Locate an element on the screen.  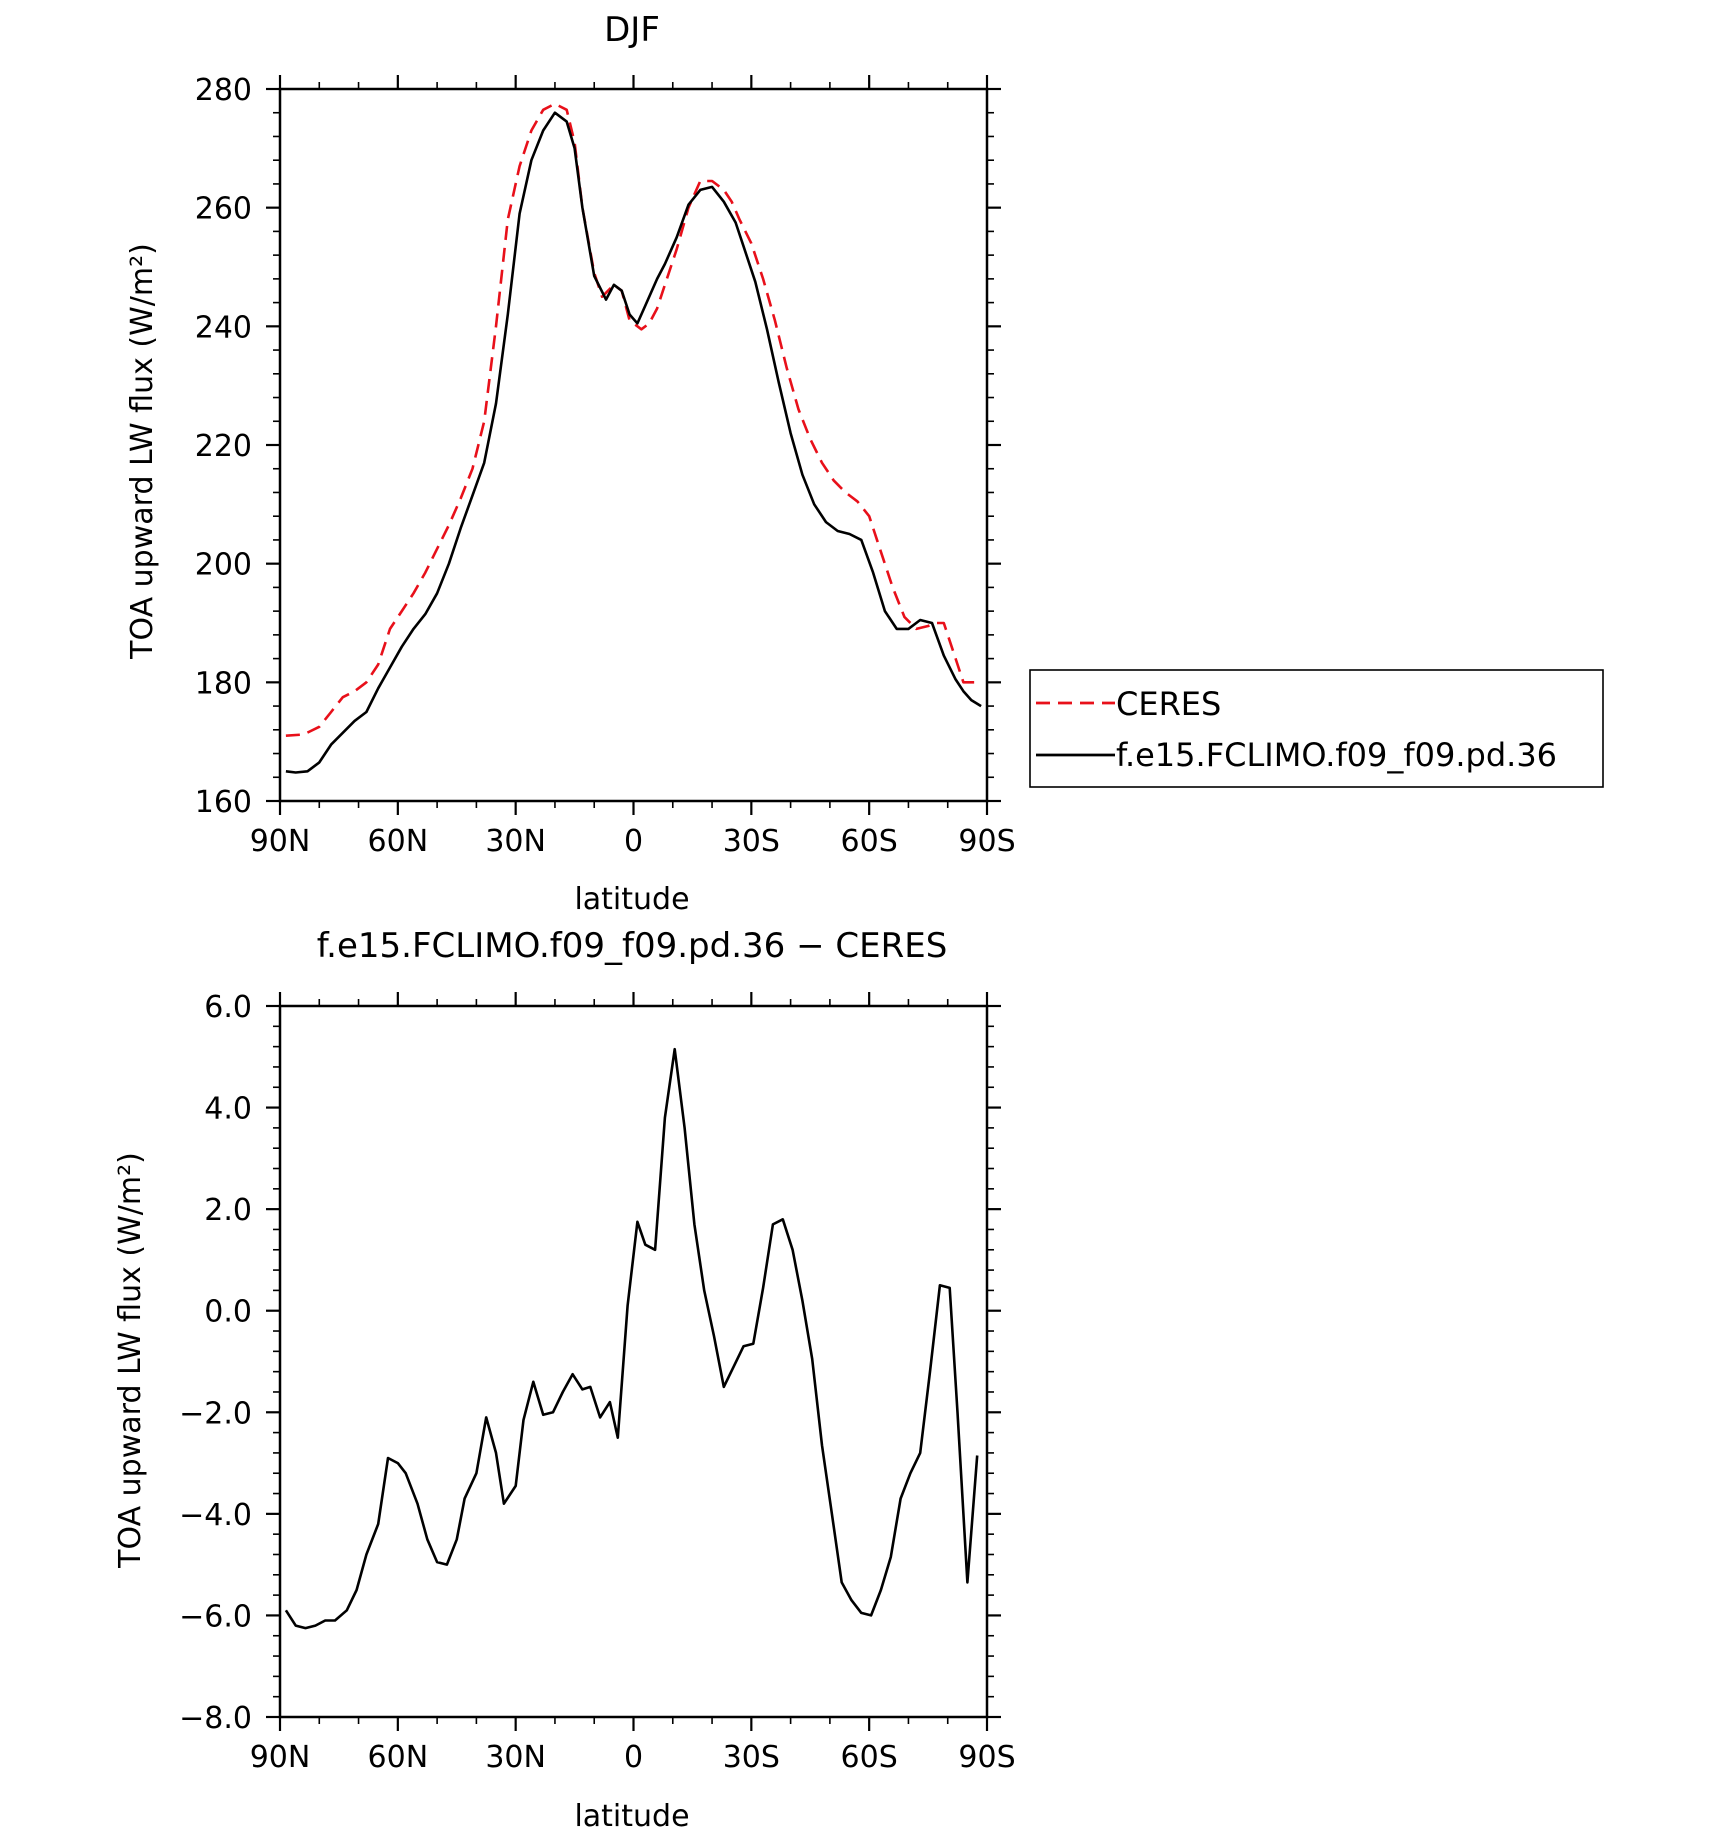
bottom-x-tick-label: 90N is located at coordinates (280, 1757).